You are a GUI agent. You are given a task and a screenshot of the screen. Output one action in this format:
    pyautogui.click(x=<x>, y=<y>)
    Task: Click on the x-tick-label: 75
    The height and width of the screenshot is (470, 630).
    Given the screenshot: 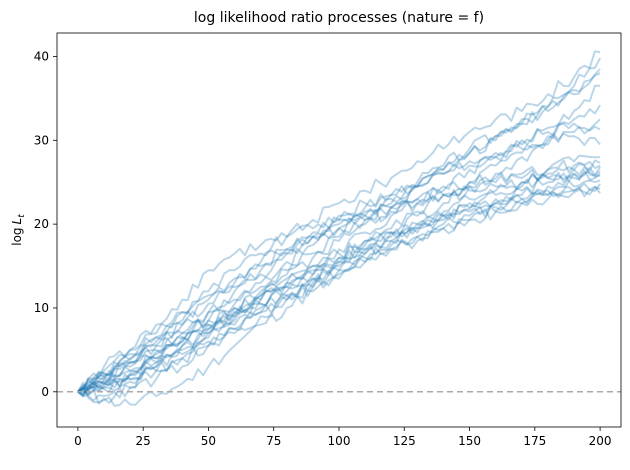 What is the action you would take?
    pyautogui.click(x=273, y=441)
    